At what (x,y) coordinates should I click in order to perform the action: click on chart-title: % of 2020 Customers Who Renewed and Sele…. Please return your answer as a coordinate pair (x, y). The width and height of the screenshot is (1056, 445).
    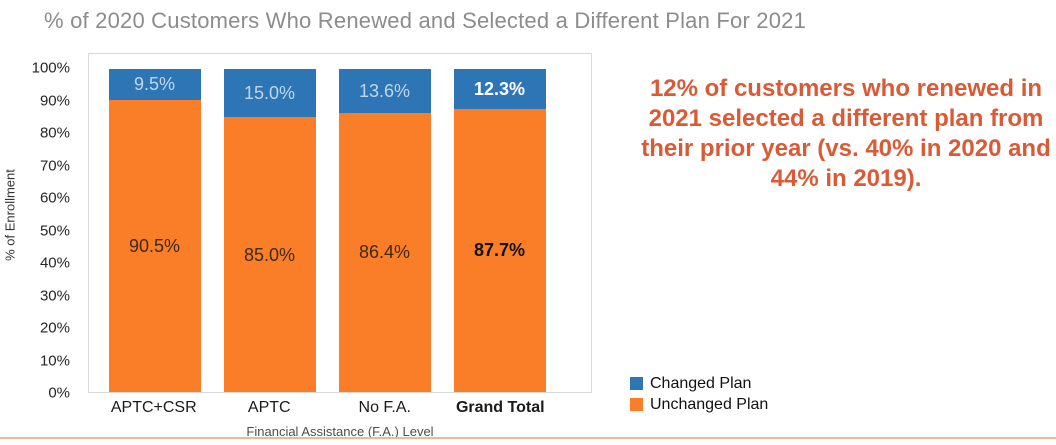
    Looking at the image, I should click on (425, 20).